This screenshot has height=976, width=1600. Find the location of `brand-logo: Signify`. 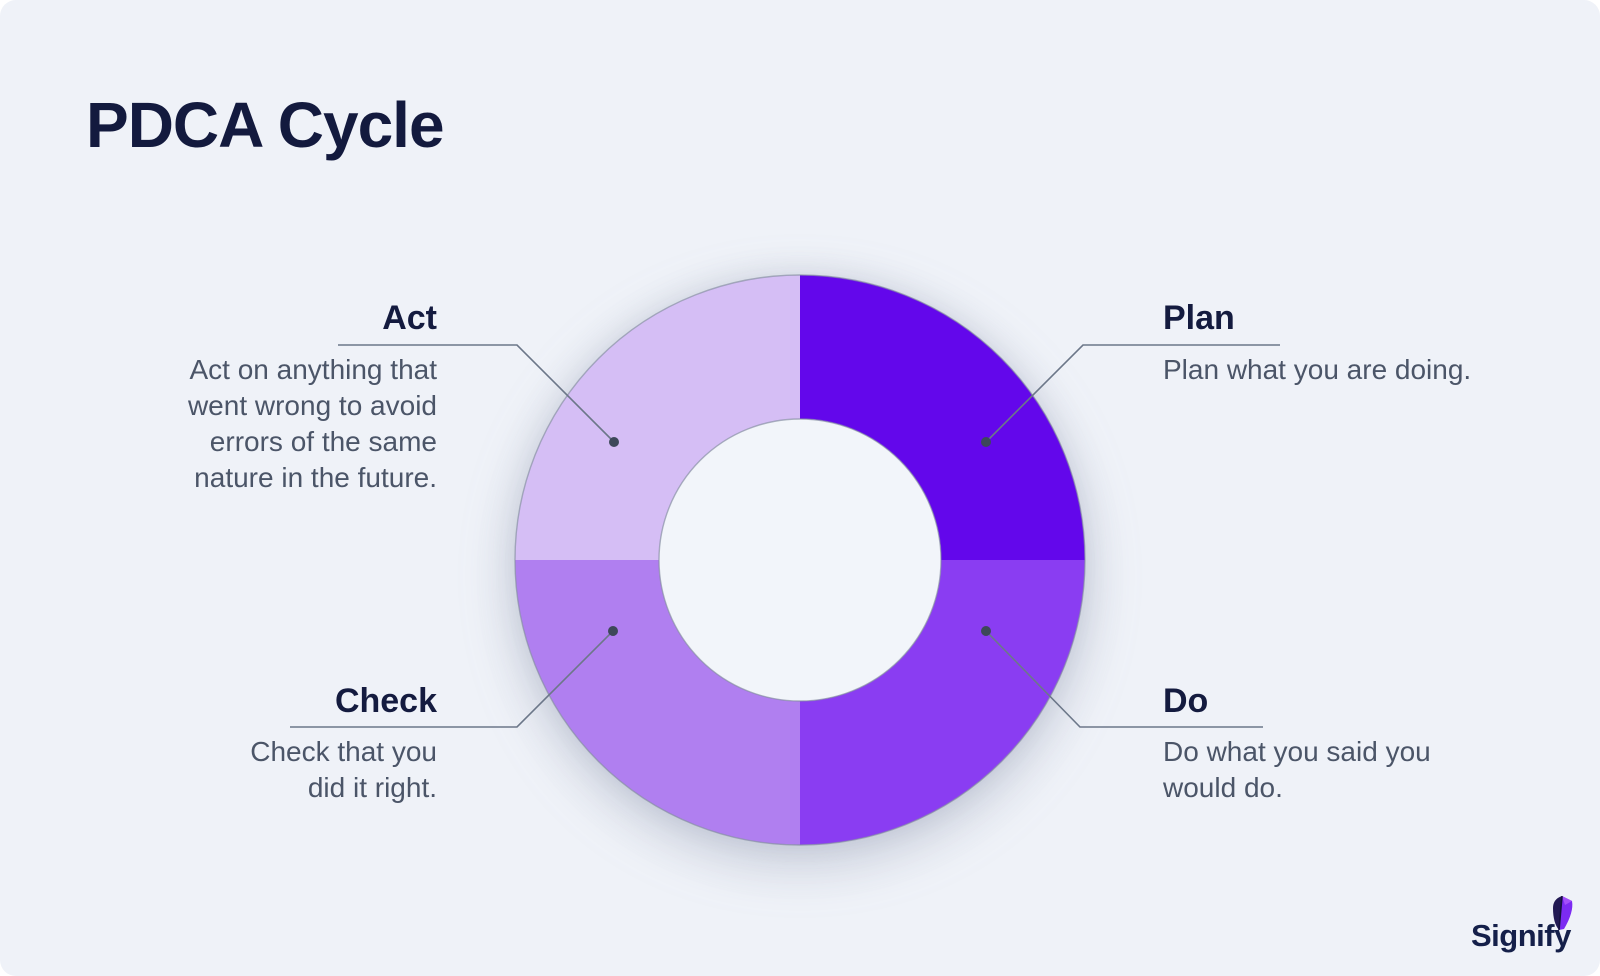

brand-logo: Signify is located at coordinates (1508, 915).